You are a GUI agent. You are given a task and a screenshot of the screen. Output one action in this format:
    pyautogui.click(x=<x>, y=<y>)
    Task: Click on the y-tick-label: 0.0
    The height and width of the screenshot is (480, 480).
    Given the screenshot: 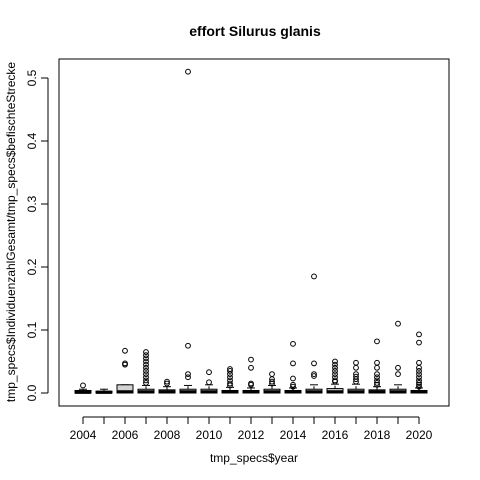 What is the action you would take?
    pyautogui.click(x=32, y=392)
    